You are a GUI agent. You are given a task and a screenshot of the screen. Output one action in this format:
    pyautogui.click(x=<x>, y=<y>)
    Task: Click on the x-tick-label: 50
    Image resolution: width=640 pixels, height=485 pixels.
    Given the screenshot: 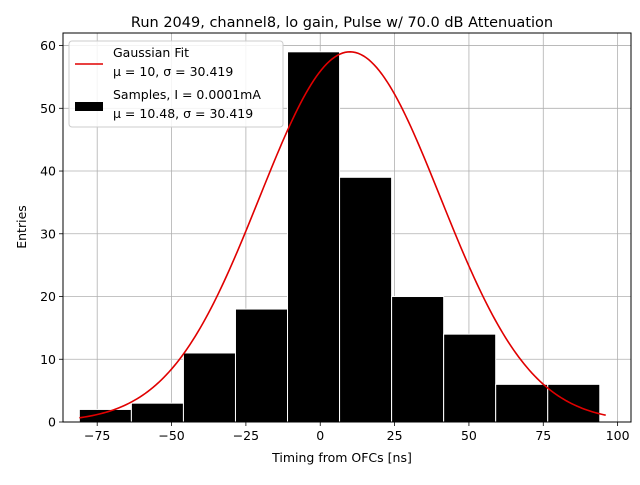 What is the action you would take?
    pyautogui.click(x=469, y=435)
    